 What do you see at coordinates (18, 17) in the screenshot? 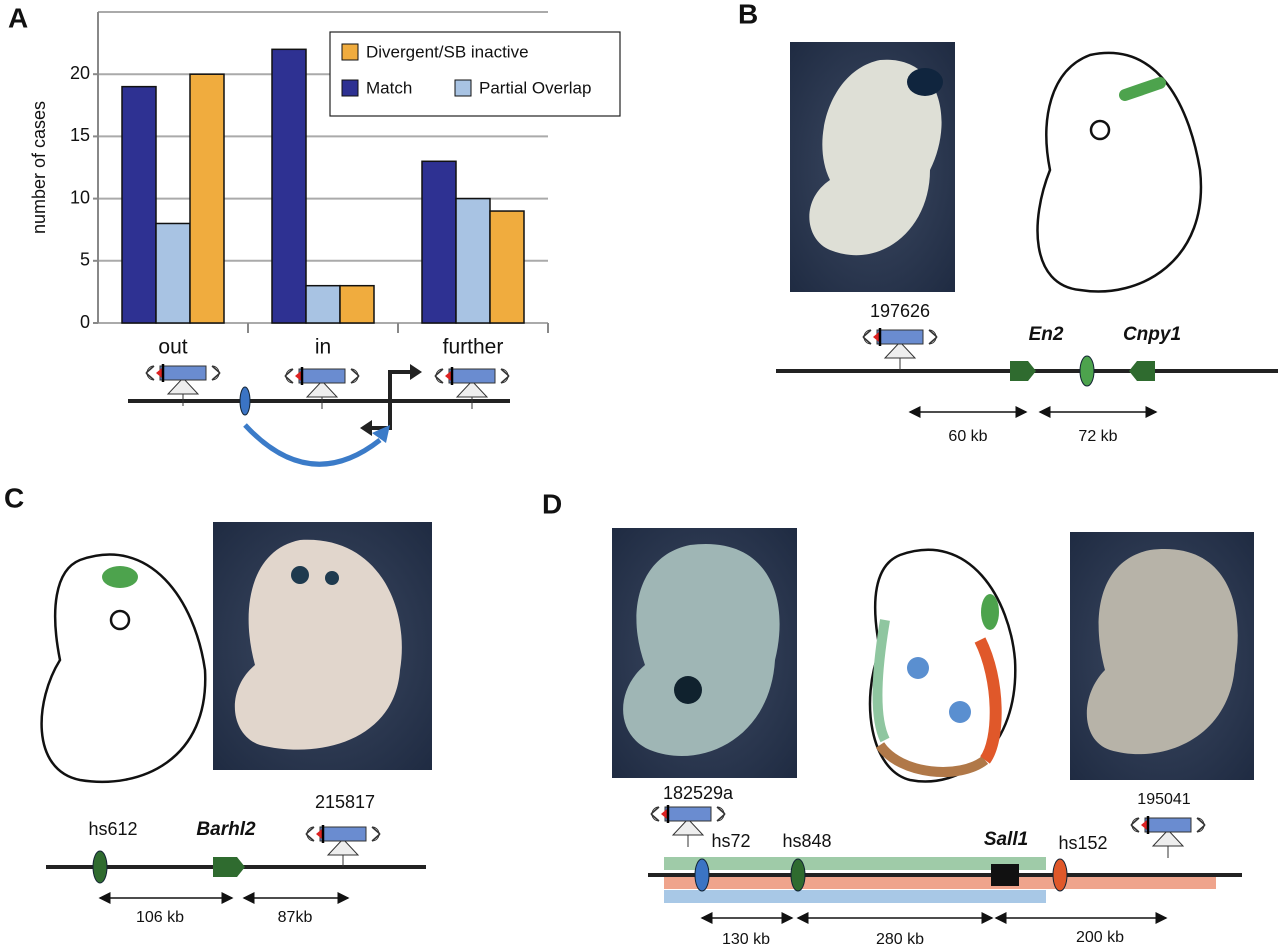
I see `panel-letter: A` at bounding box center [18, 17].